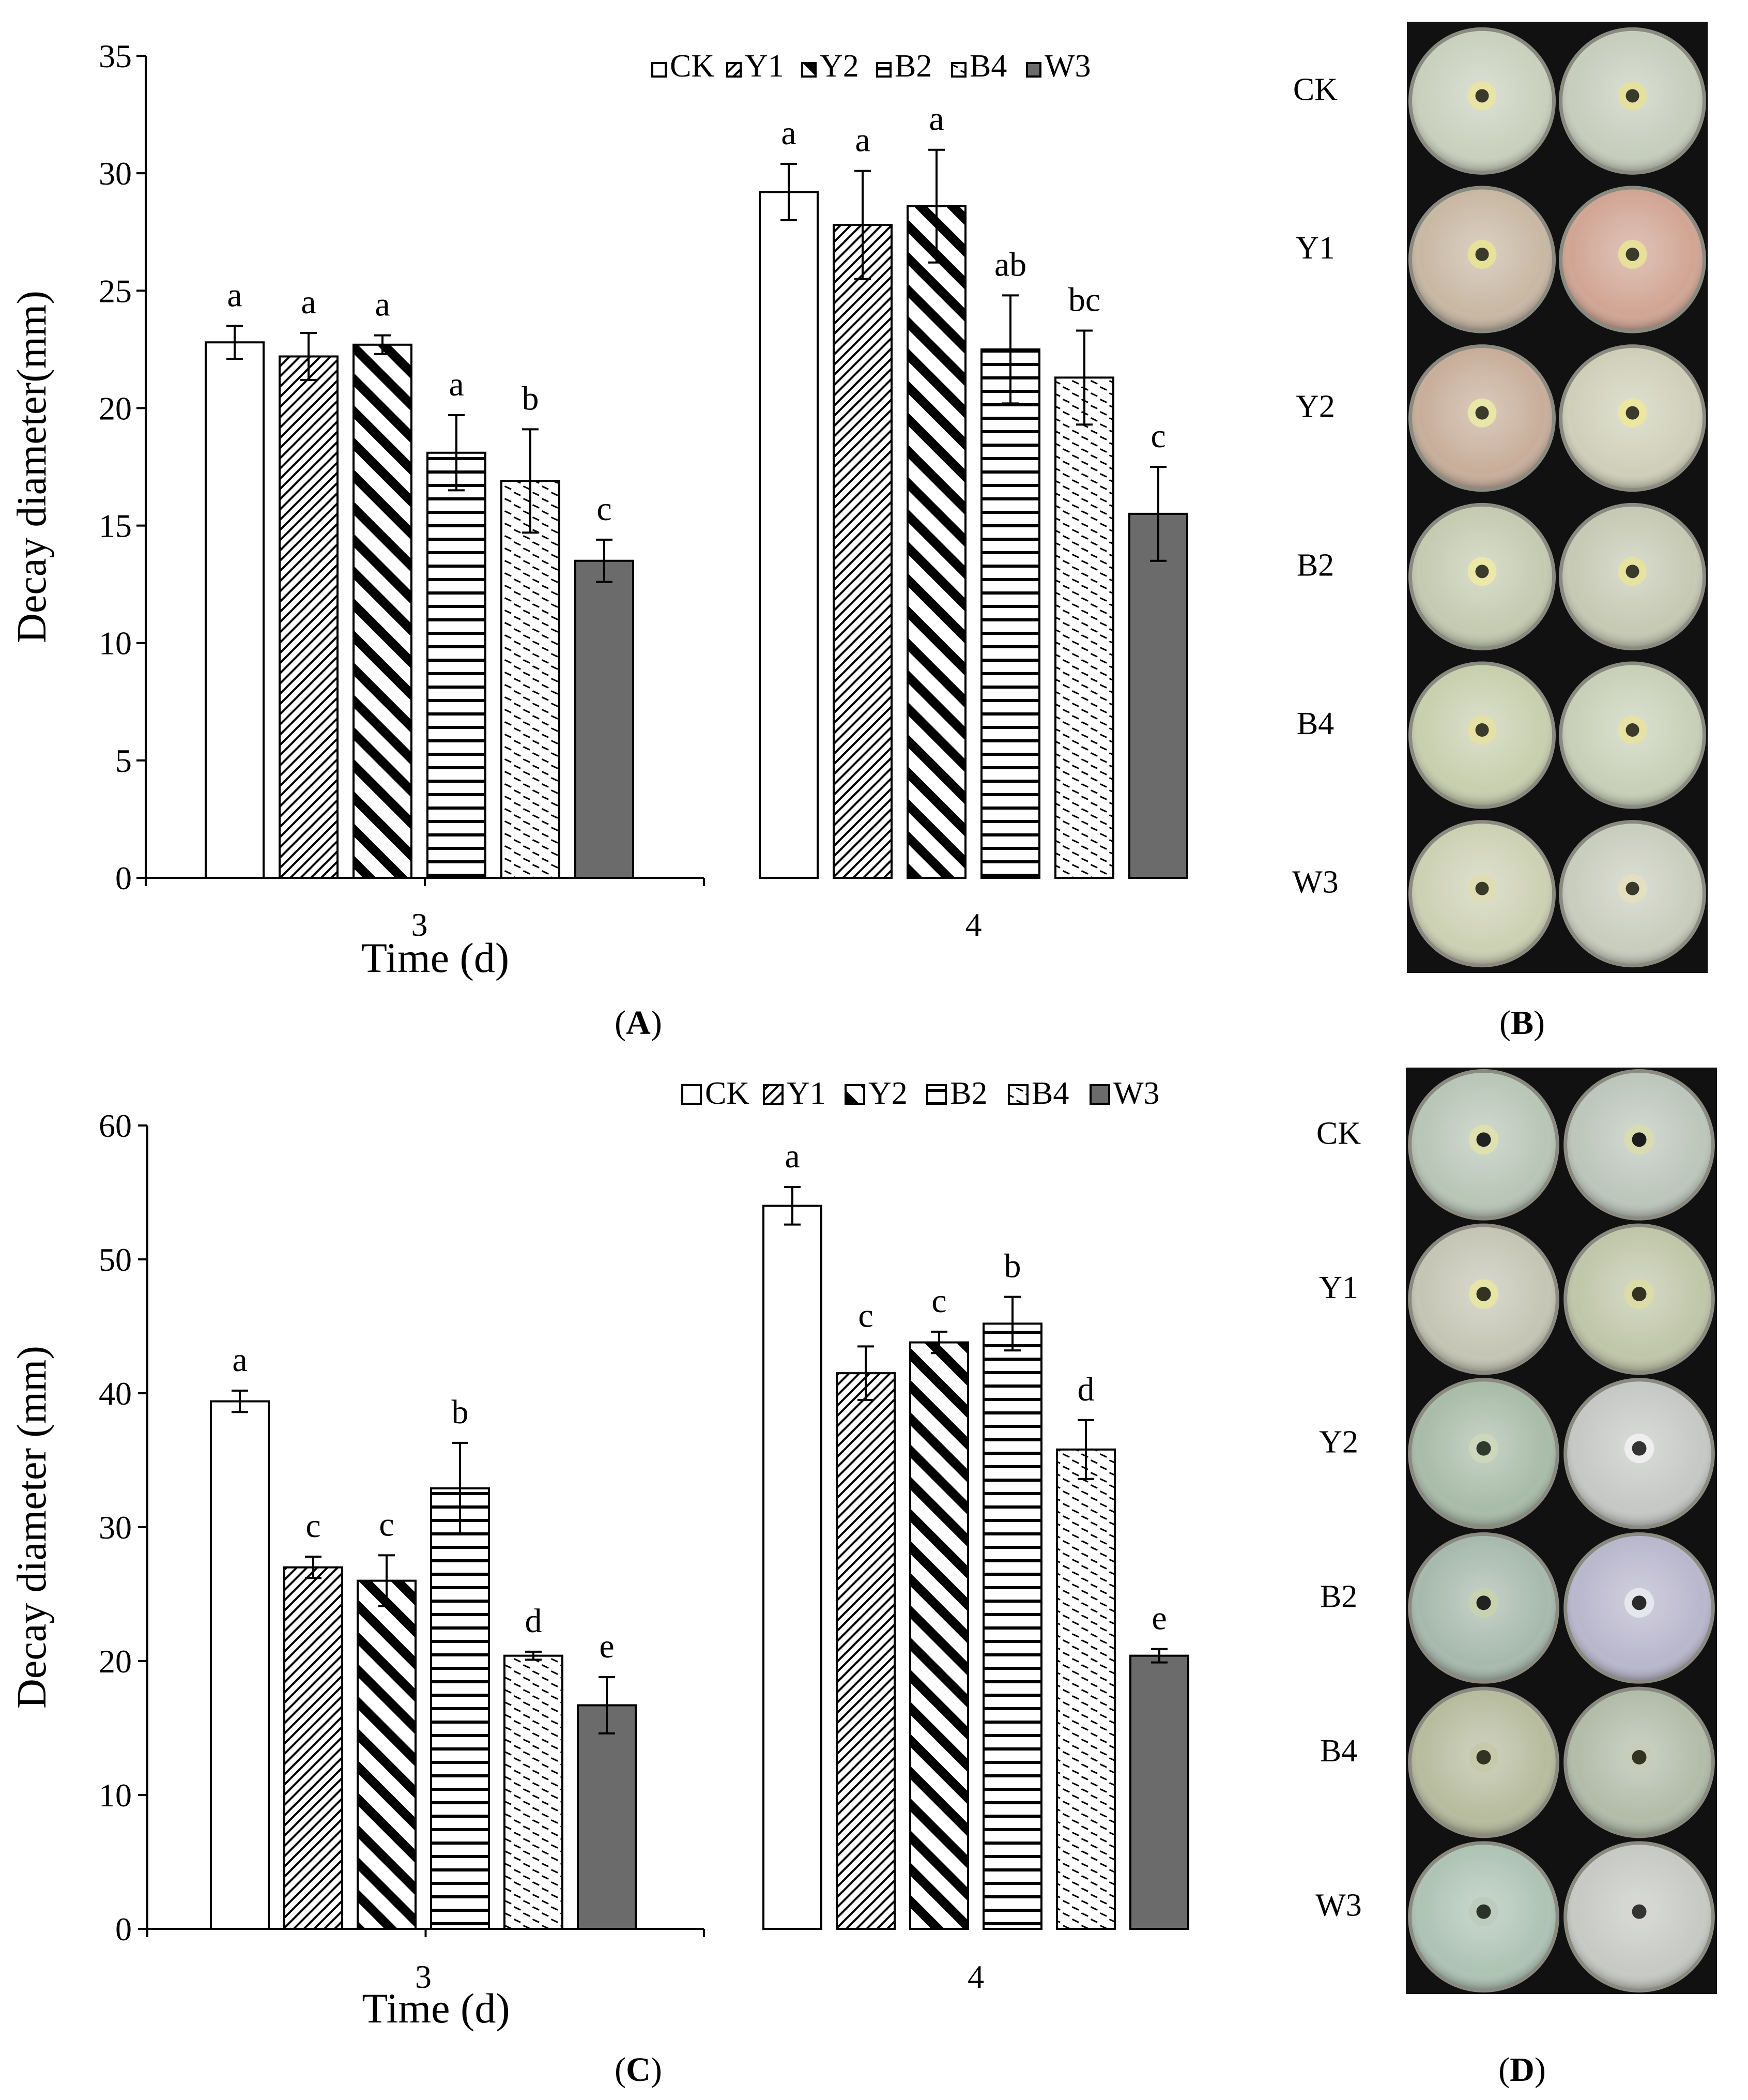 This screenshot has width=1748, height=2100. I want to click on panel-label: (B), so click(1522, 1023).